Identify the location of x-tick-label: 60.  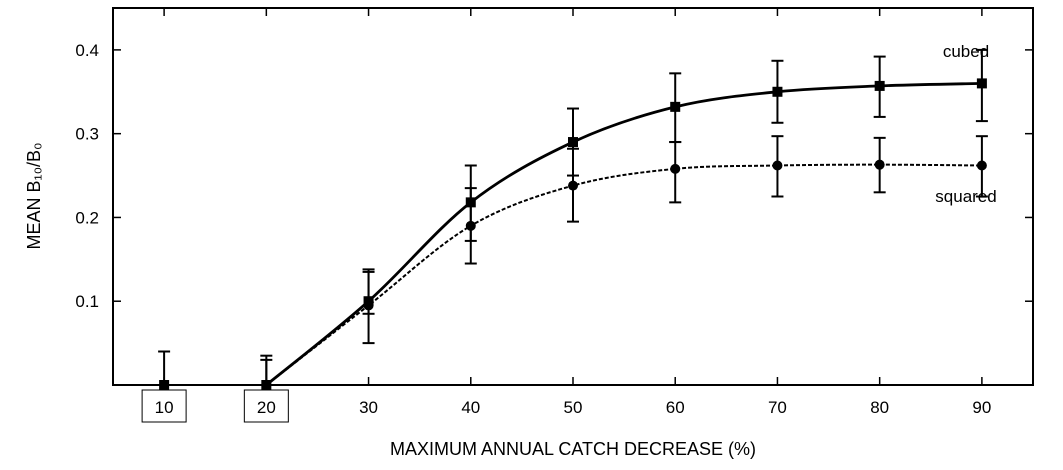
(675, 407).